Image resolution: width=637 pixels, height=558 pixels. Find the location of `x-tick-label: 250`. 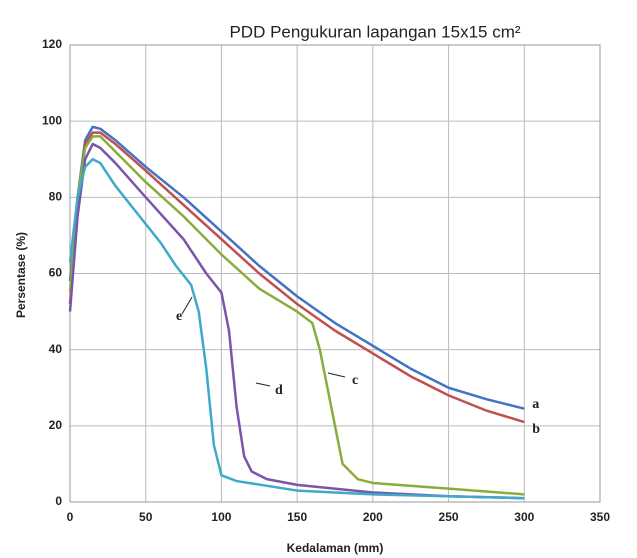

x-tick-label: 250 is located at coordinates (449, 517).